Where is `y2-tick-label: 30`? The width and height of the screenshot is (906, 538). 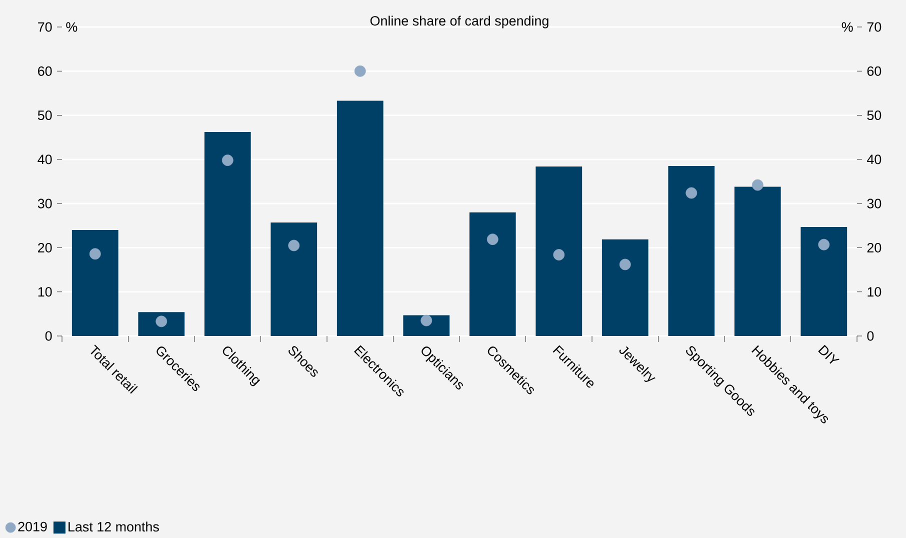
y2-tick-label: 30 is located at coordinates (45, 203).